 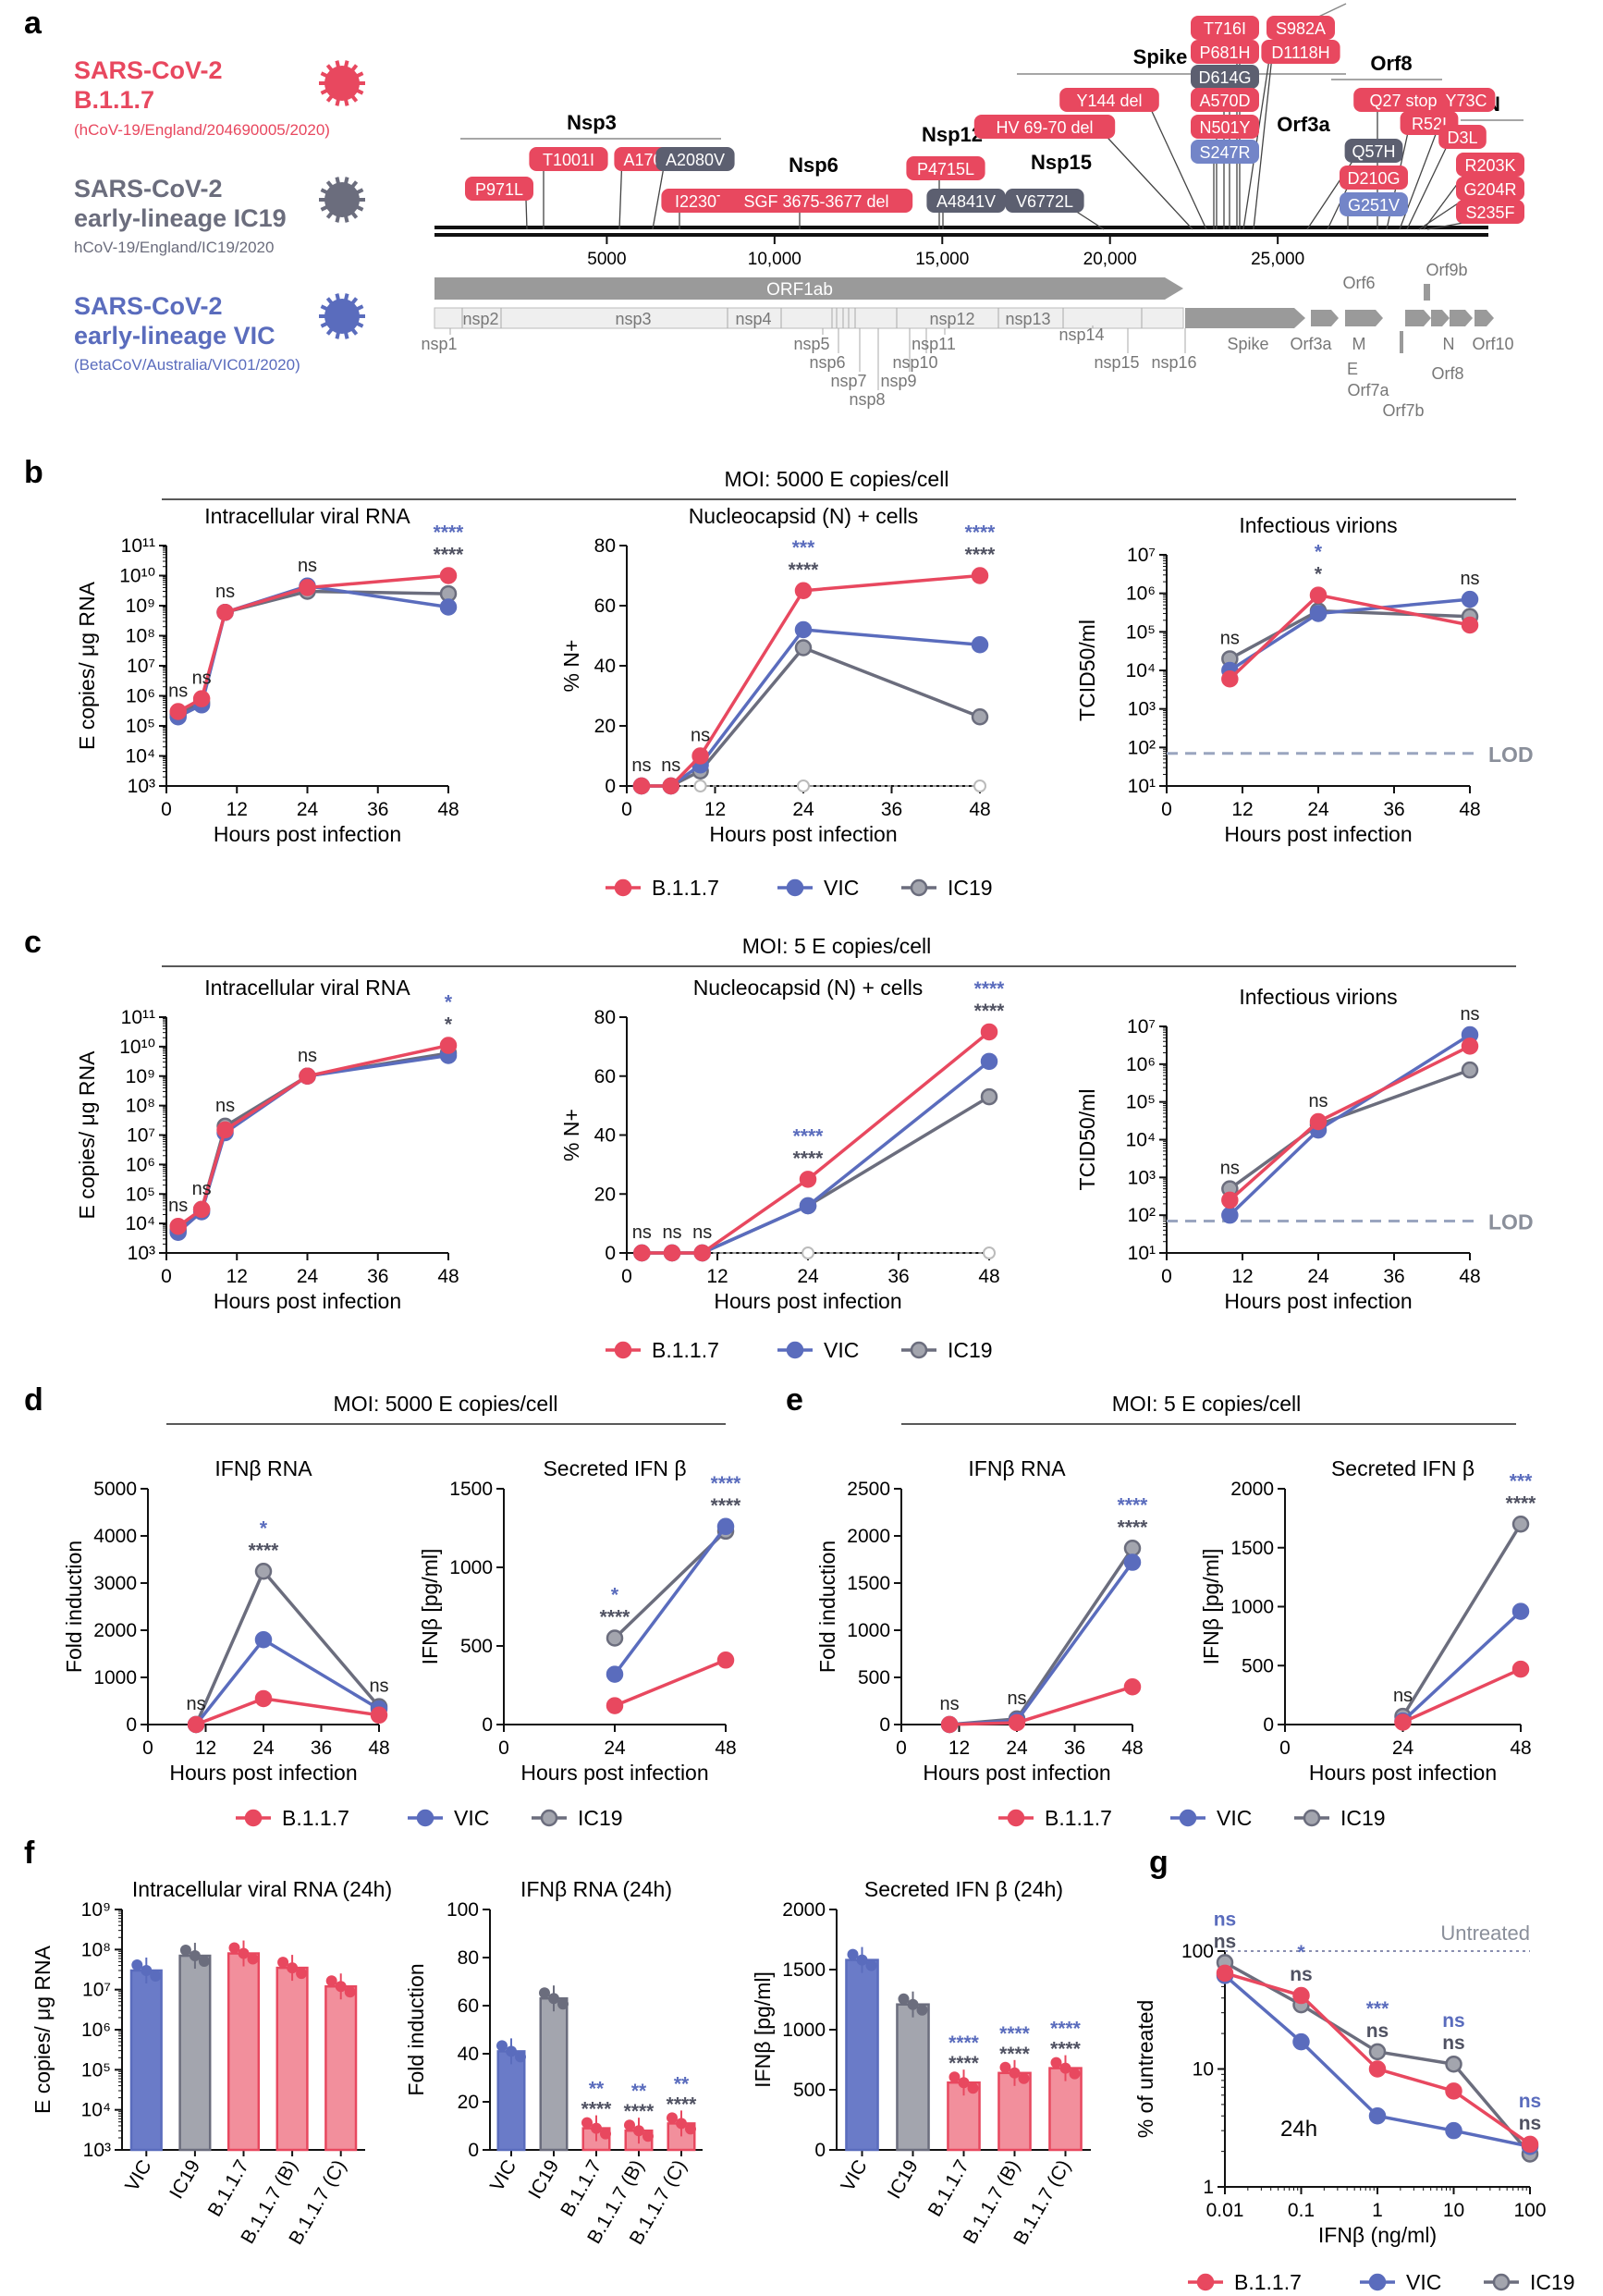 I want to click on y-tick-label: 10, so click(x=1203, y=2070).